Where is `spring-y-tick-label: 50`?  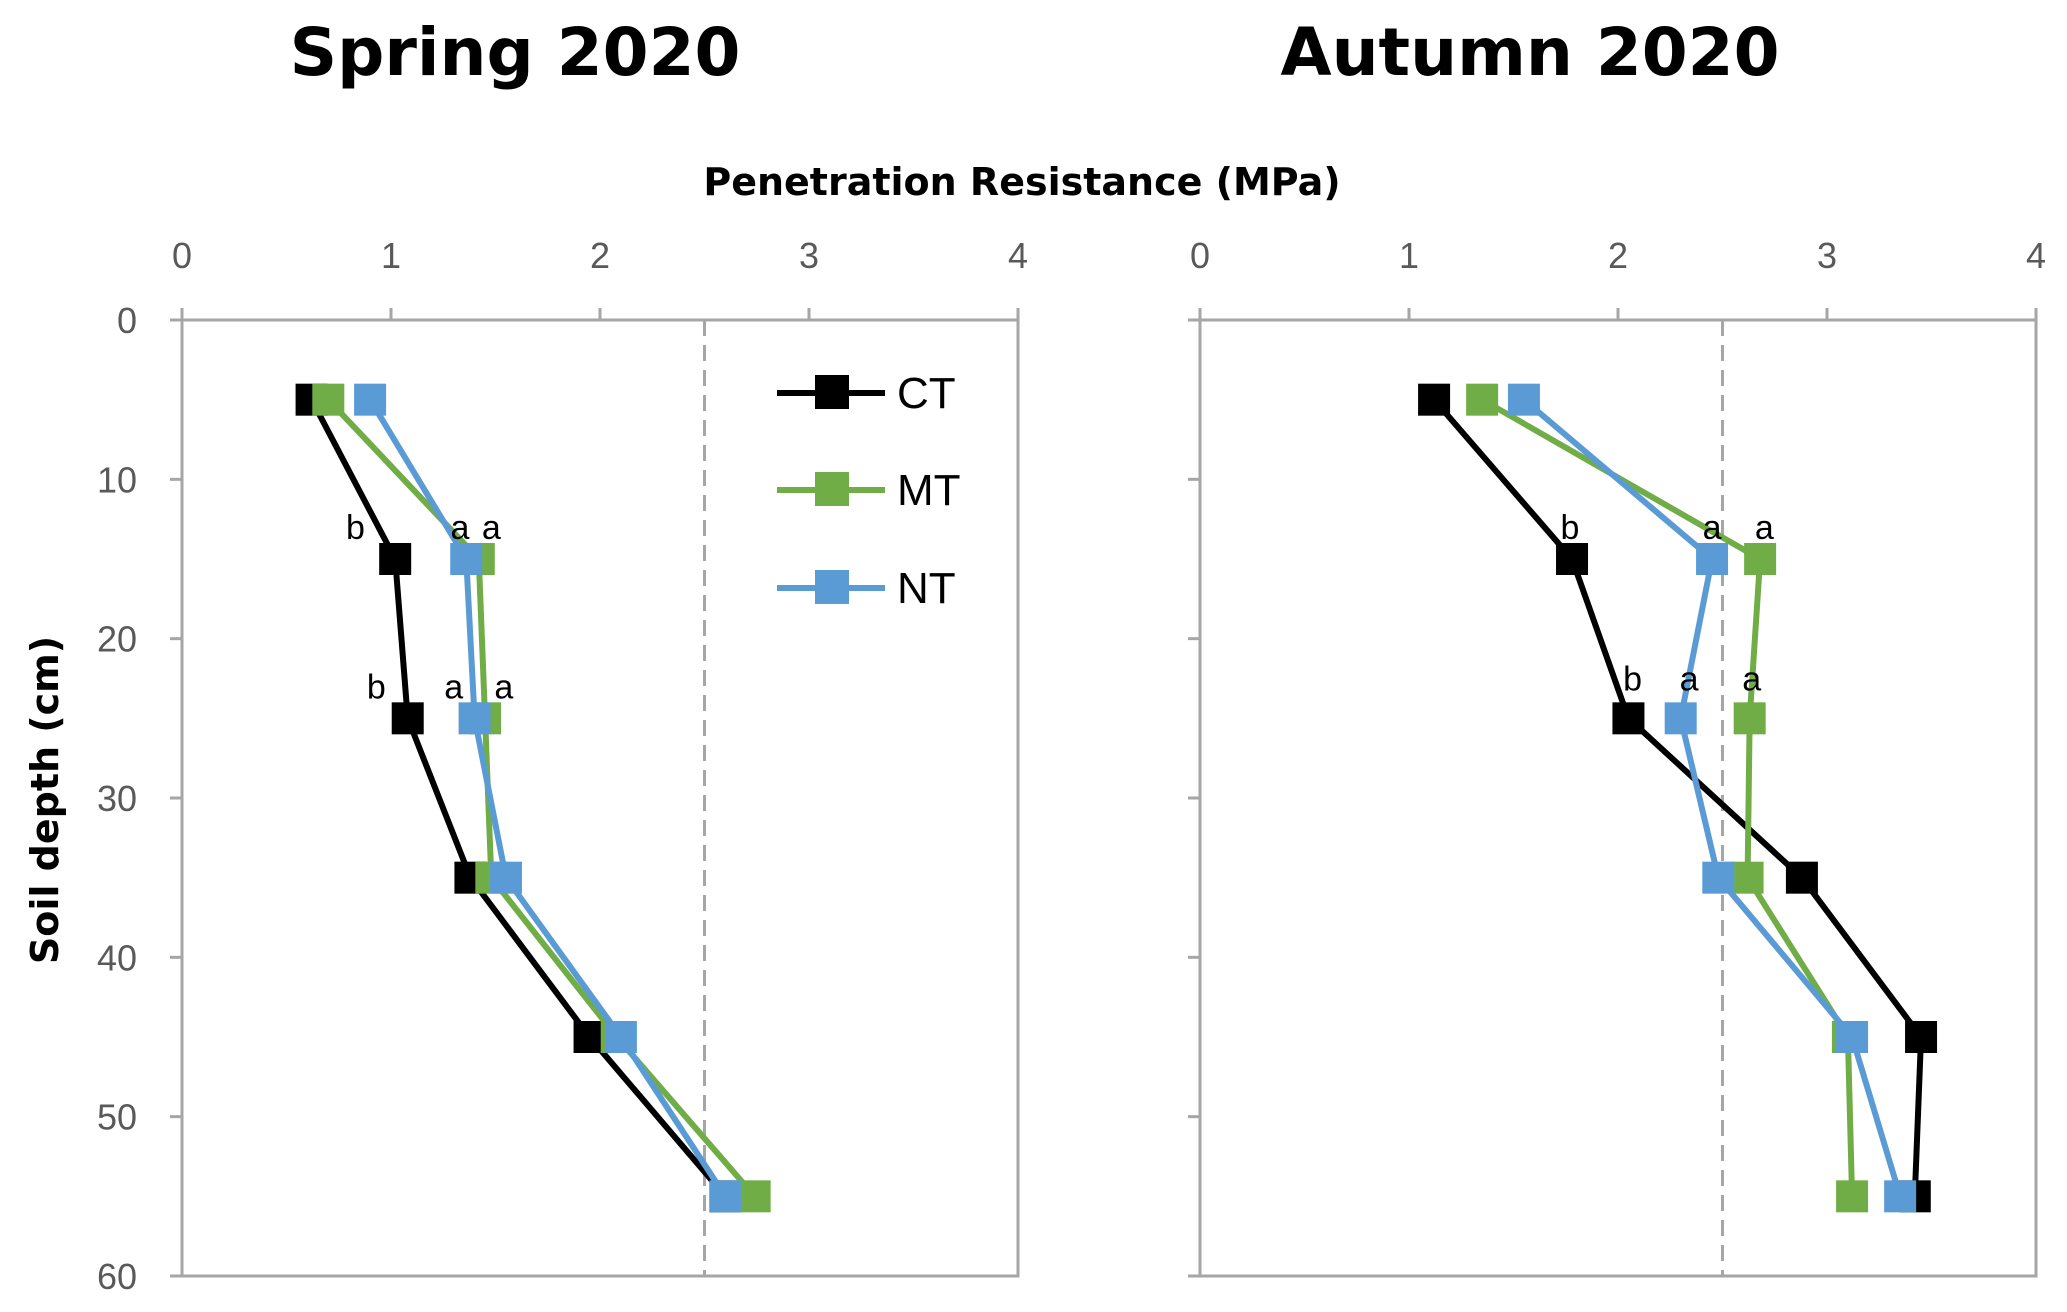
spring-y-tick-label: 50 is located at coordinates (117, 1117).